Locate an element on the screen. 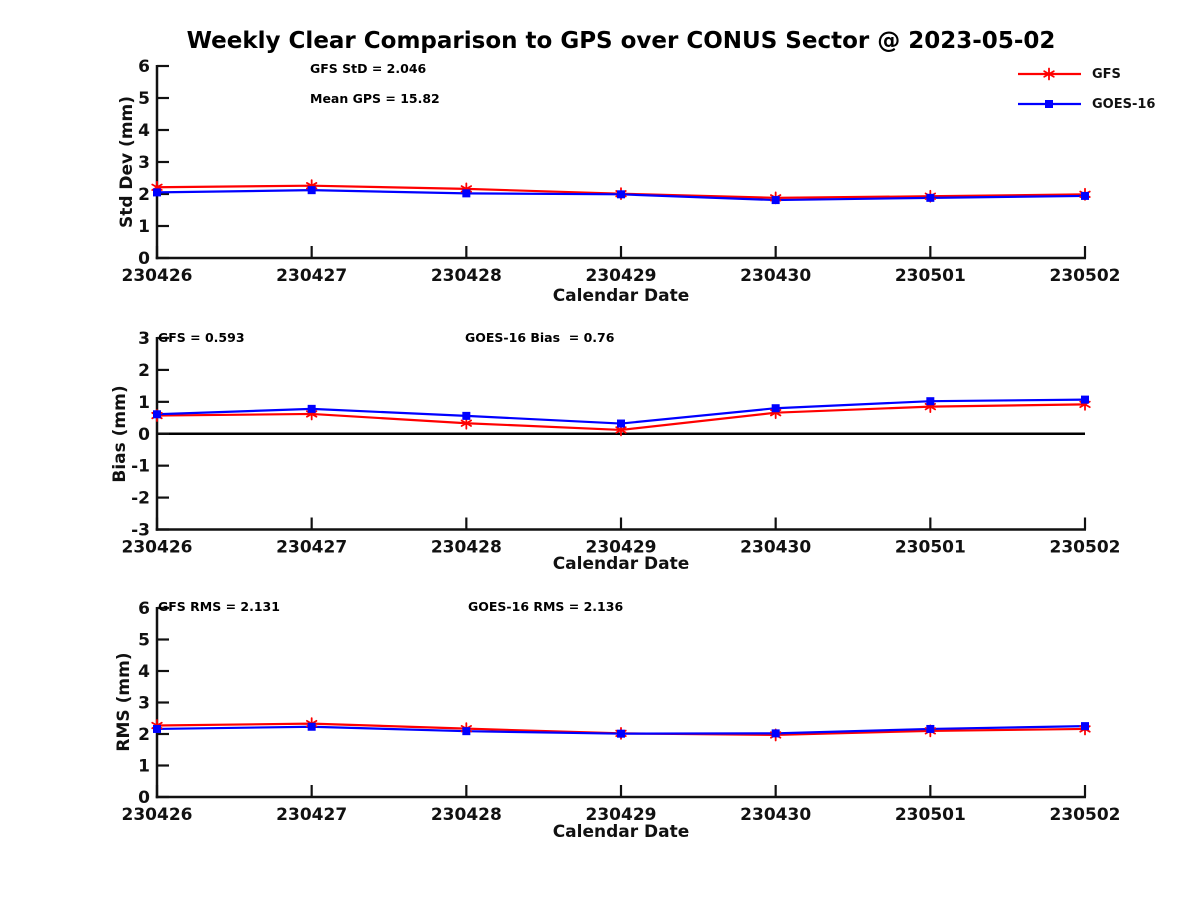 The image size is (1200, 900). legend-item-gfs: GFS is located at coordinates (1069, 74).